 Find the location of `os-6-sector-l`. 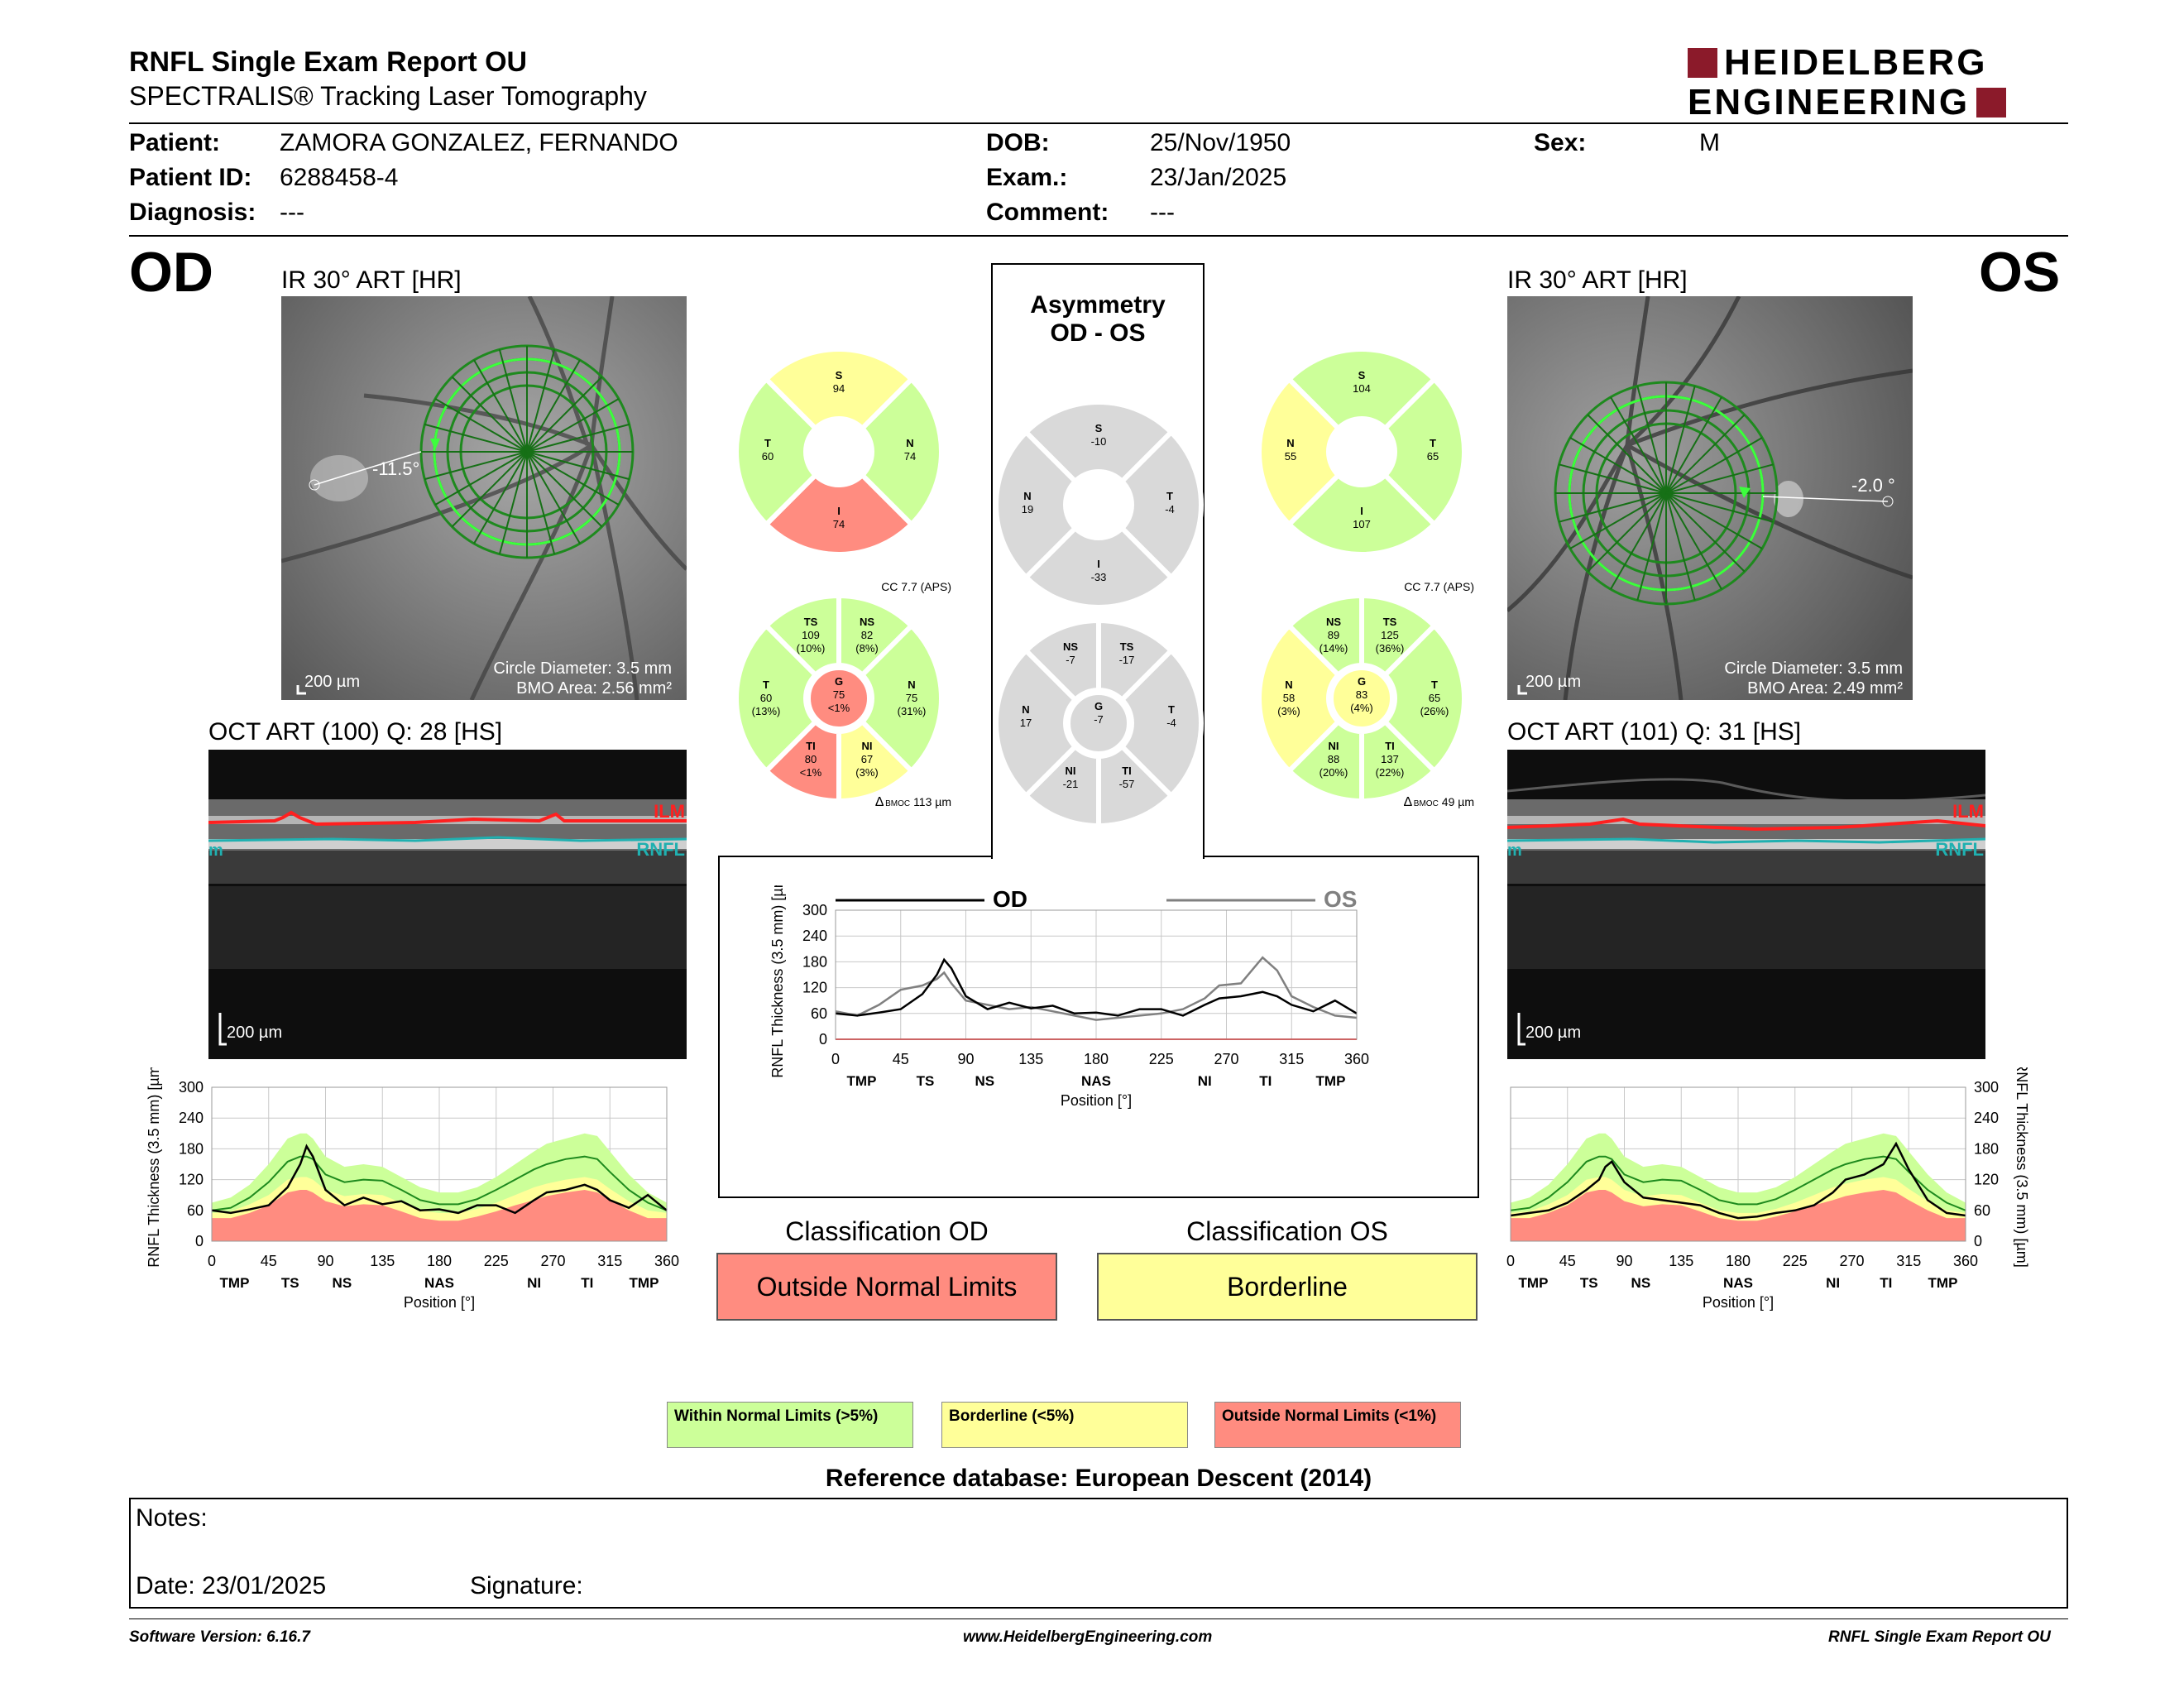

os-6-sector-l is located at coordinates (1299, 698).